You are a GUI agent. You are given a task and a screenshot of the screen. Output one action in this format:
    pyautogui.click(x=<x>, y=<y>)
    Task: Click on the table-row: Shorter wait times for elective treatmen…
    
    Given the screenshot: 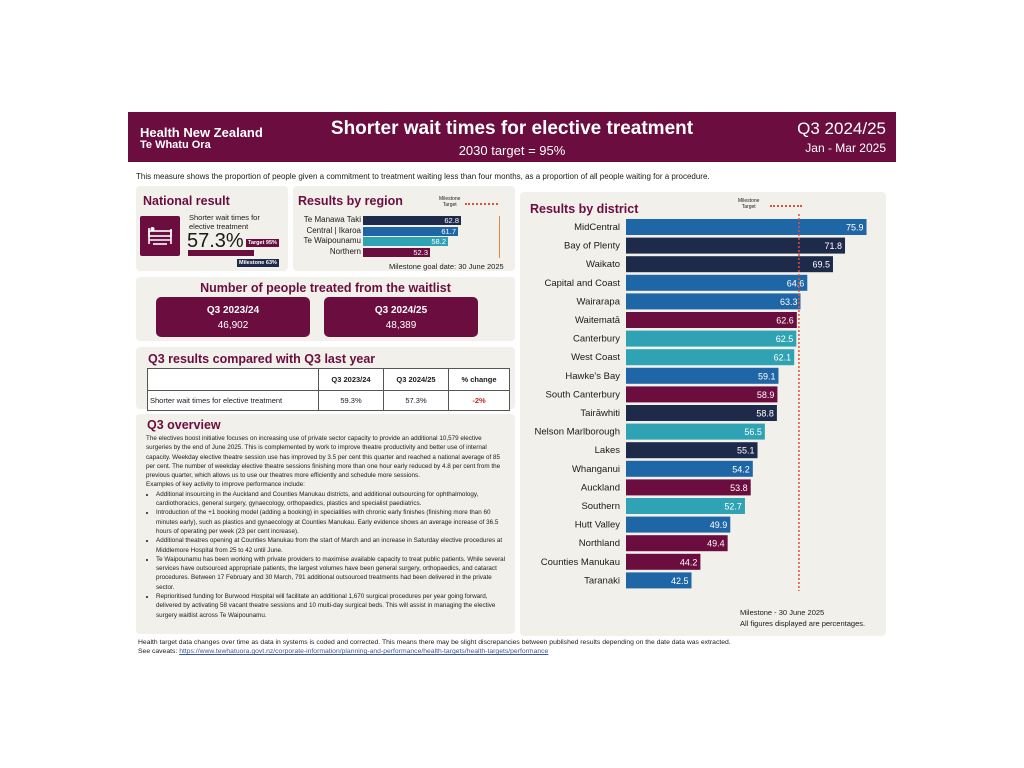 What is the action you would take?
    pyautogui.click(x=328, y=400)
    